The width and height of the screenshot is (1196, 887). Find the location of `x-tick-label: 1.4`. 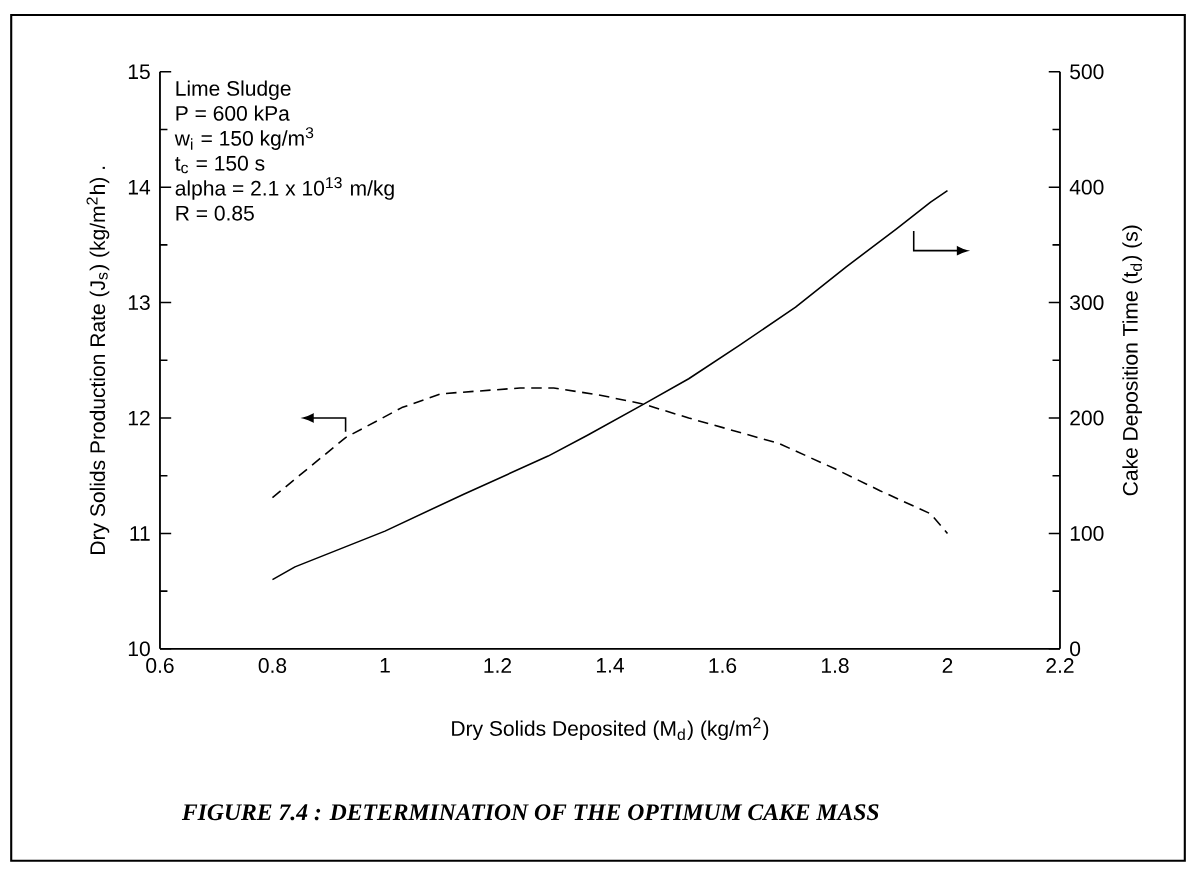

x-tick-label: 1.4 is located at coordinates (610, 665).